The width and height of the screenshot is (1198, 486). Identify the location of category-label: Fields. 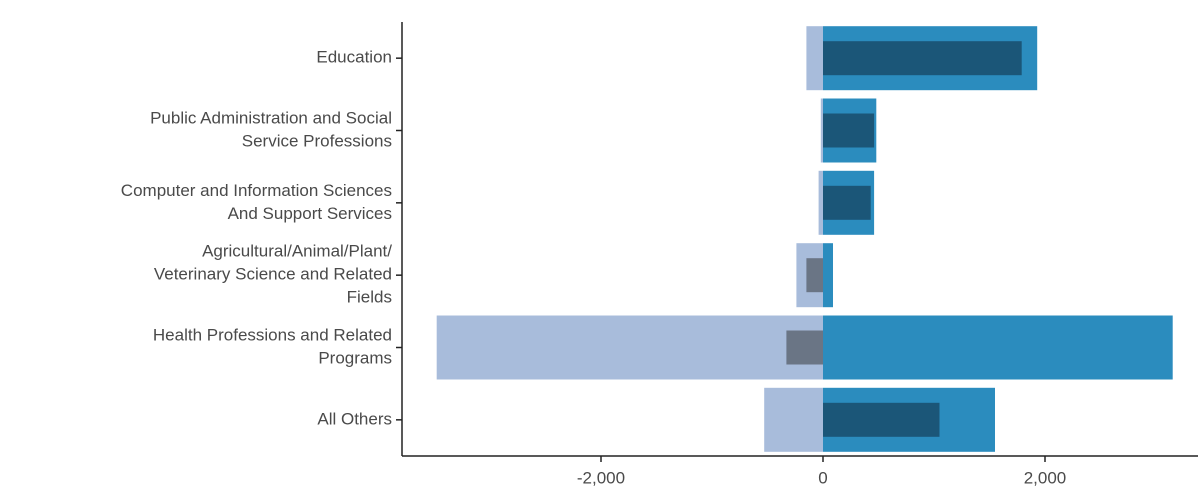
(369, 297).